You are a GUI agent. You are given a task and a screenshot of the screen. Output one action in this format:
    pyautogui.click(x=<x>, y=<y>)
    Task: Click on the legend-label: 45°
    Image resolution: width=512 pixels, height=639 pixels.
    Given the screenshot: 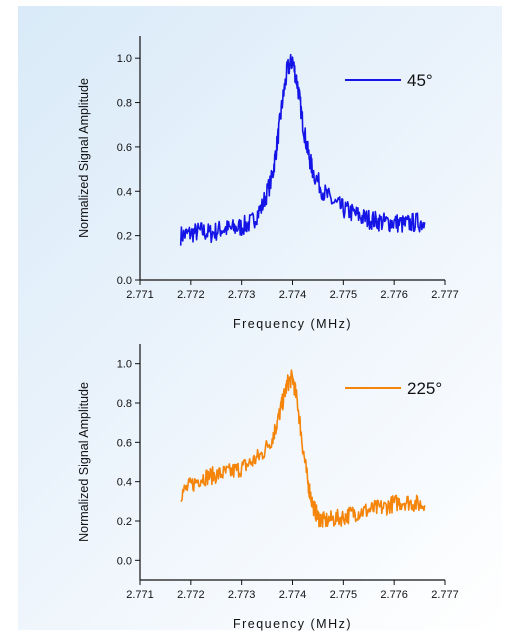 What is the action you would take?
    pyautogui.click(x=420, y=80)
    